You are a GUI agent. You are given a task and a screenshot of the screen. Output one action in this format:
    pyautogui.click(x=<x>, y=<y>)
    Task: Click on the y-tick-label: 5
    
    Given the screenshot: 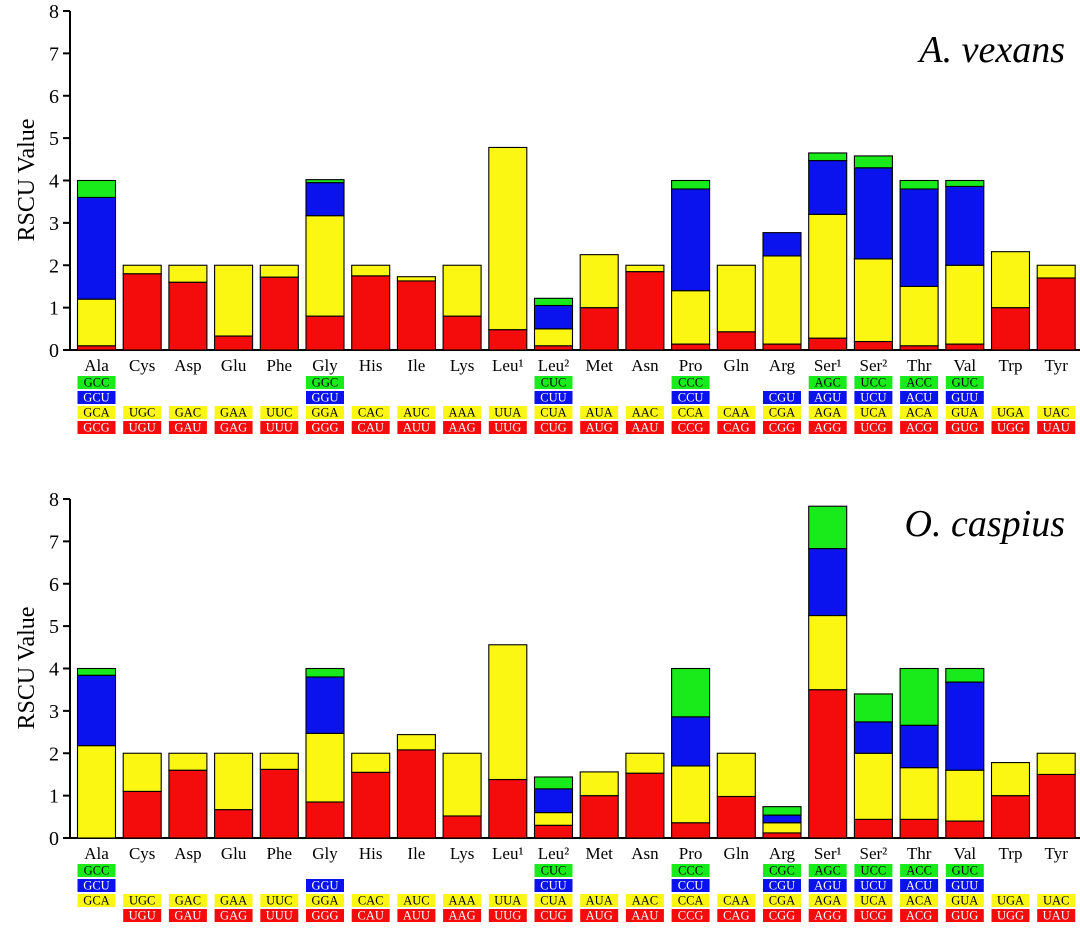 What is the action you would take?
    pyautogui.click(x=54, y=139)
    